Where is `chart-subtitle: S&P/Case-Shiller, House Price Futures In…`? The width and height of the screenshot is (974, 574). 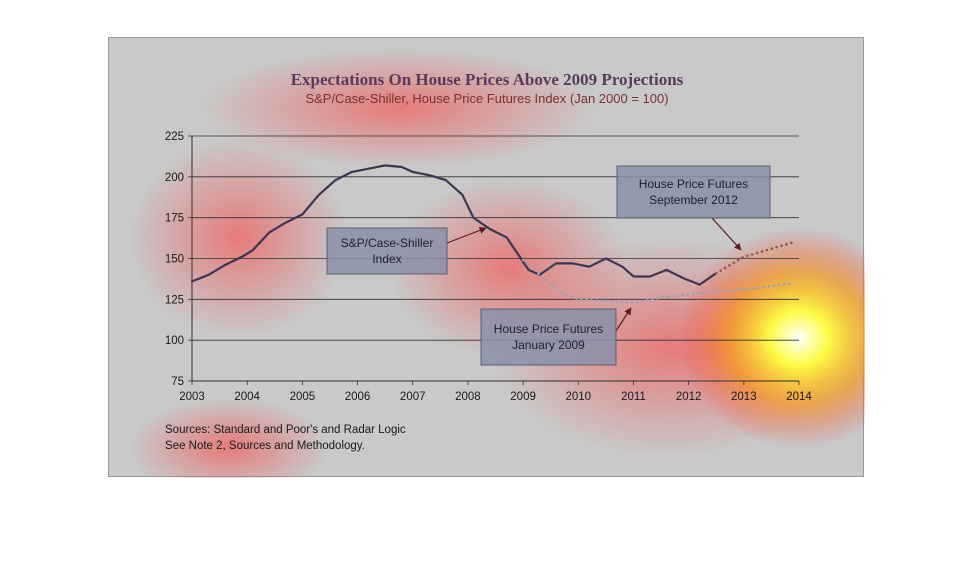 chart-subtitle: S&P/Case-Shiller, House Price Futures In… is located at coordinates (486, 98).